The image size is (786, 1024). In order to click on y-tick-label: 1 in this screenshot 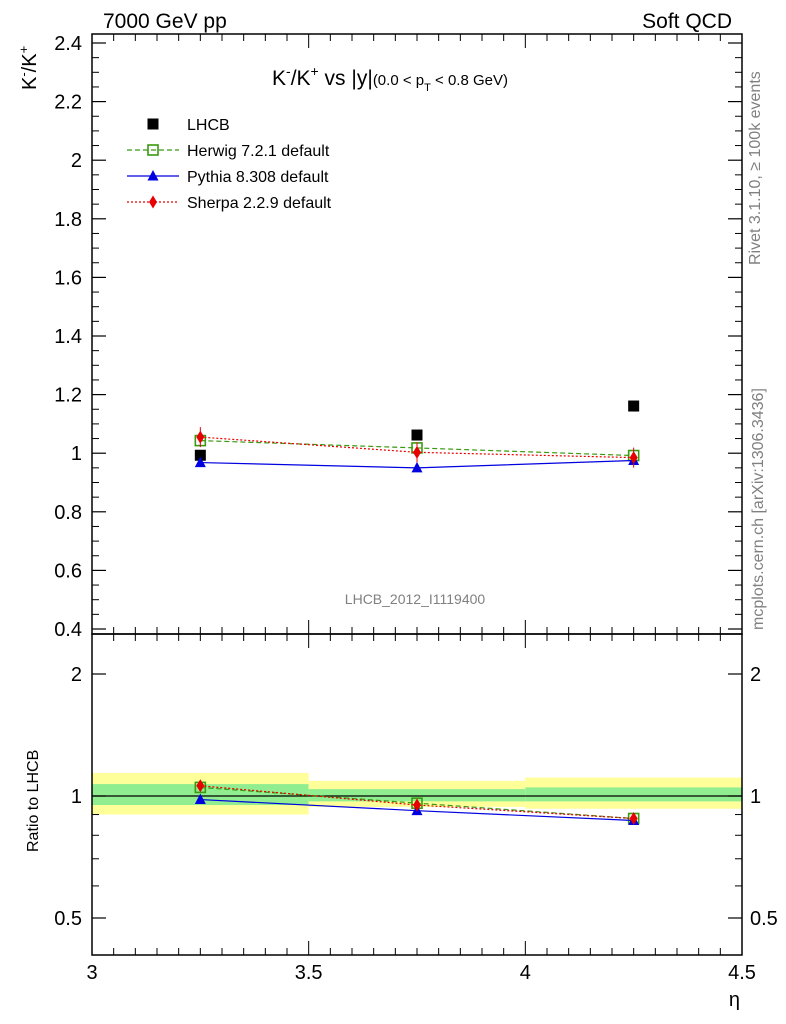, I will do `click(76, 454)`.